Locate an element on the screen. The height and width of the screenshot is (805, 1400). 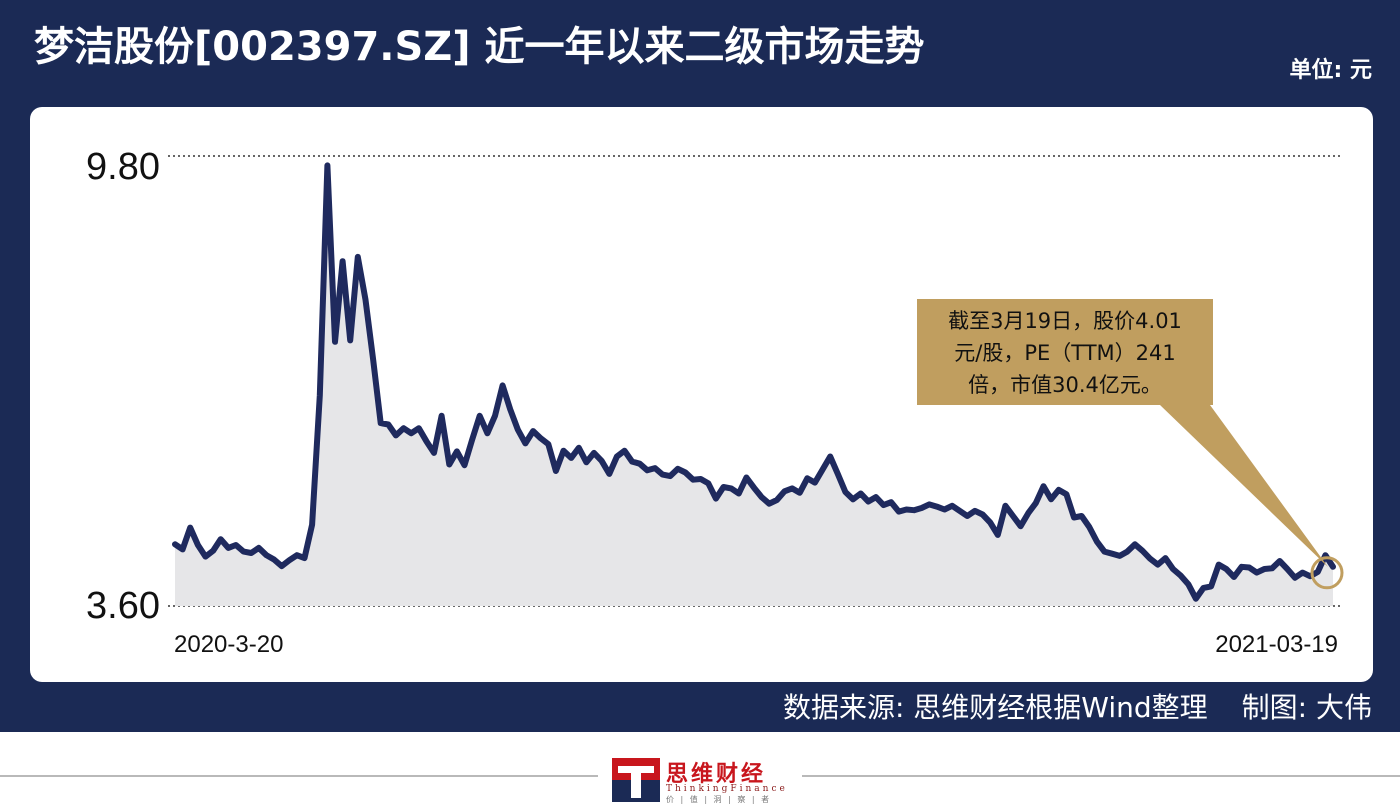
callout-line-1: 截至3月19日，股价4.01 is located at coordinates (1065, 321).